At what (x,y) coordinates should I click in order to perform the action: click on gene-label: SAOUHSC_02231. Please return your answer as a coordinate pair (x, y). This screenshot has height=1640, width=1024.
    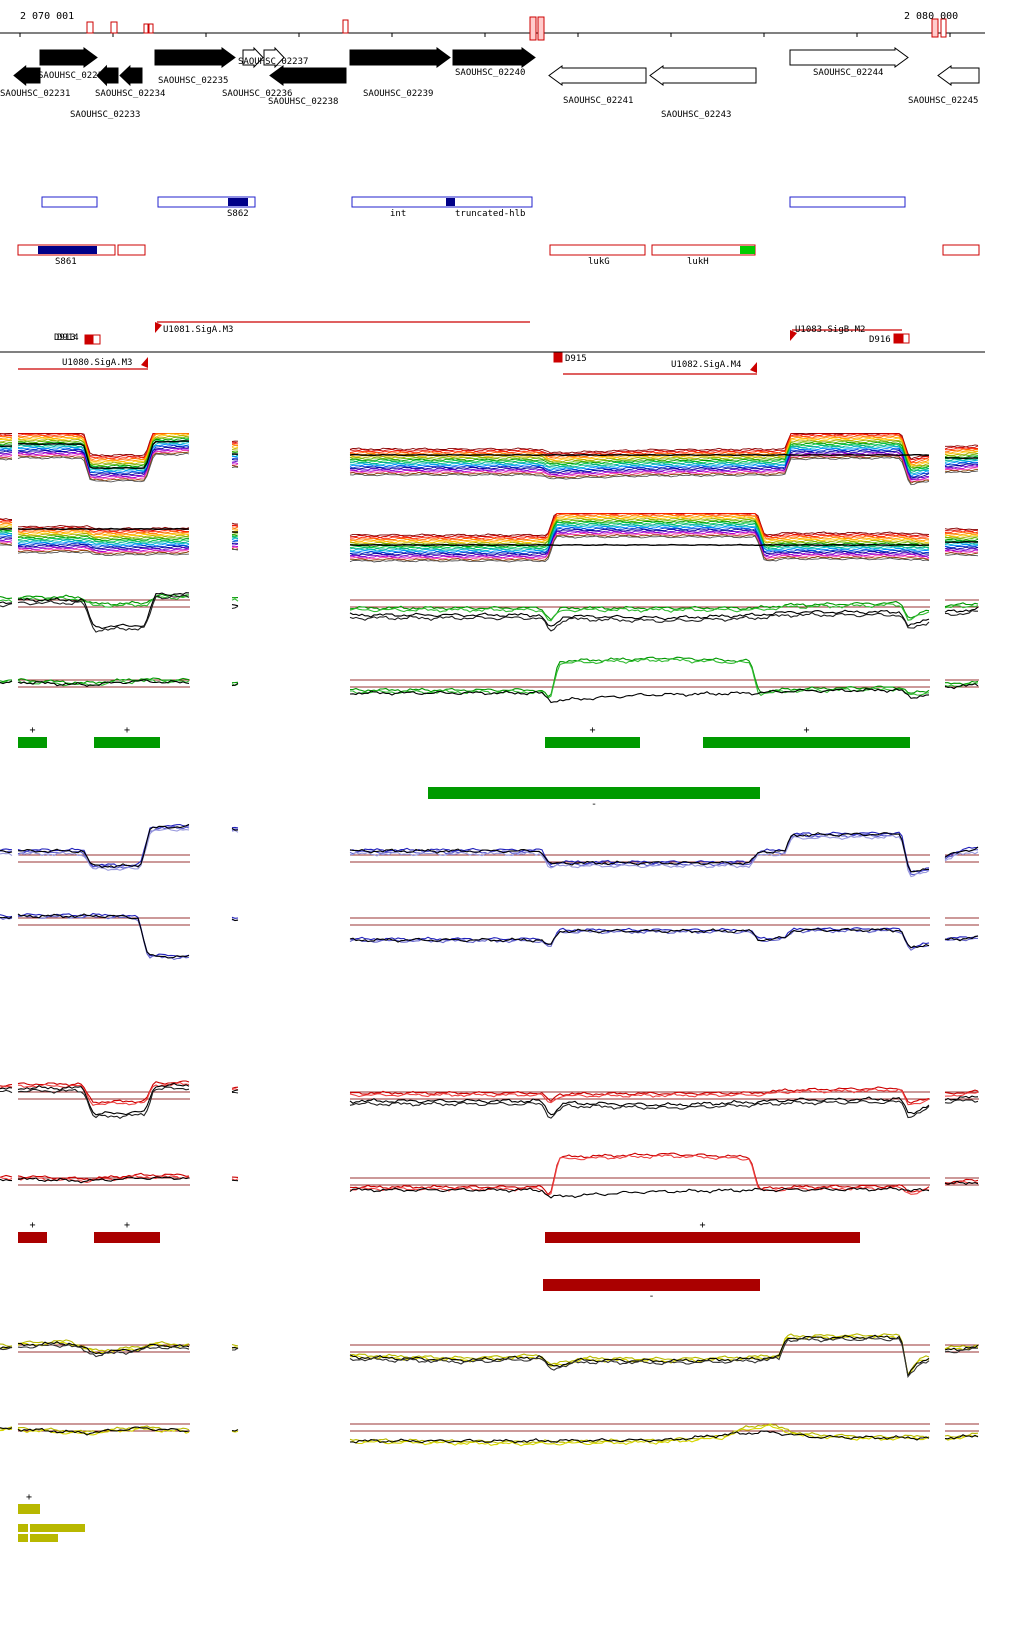
    Looking at the image, I should click on (35, 94).